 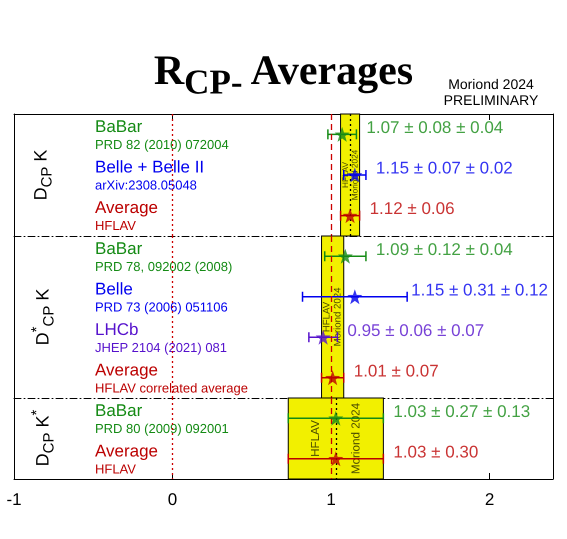 What do you see at coordinates (491, 84) in the screenshot?
I see `text: Moriond 2024` at bounding box center [491, 84].